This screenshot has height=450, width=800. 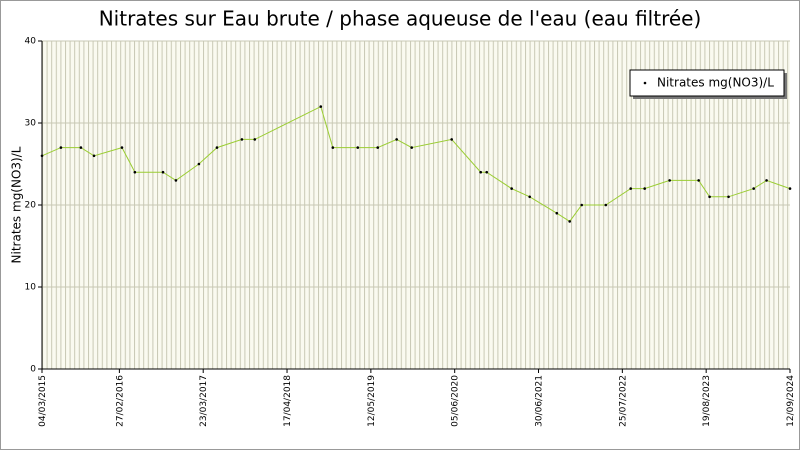 I want to click on legend-text: Nitrates mg(NO3)/L, so click(x=715, y=83).